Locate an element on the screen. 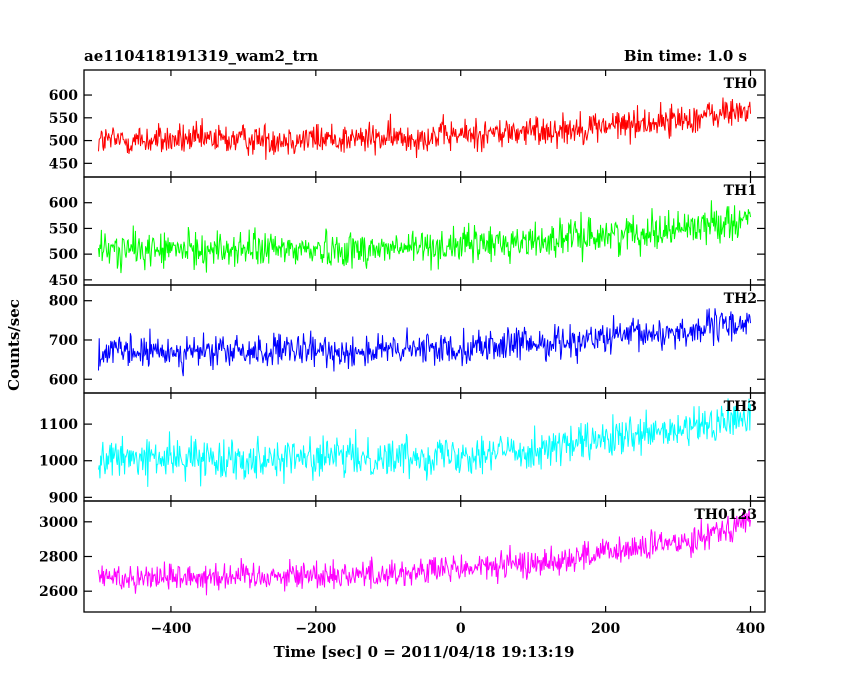  series-line-th1 is located at coordinates (424, 237).